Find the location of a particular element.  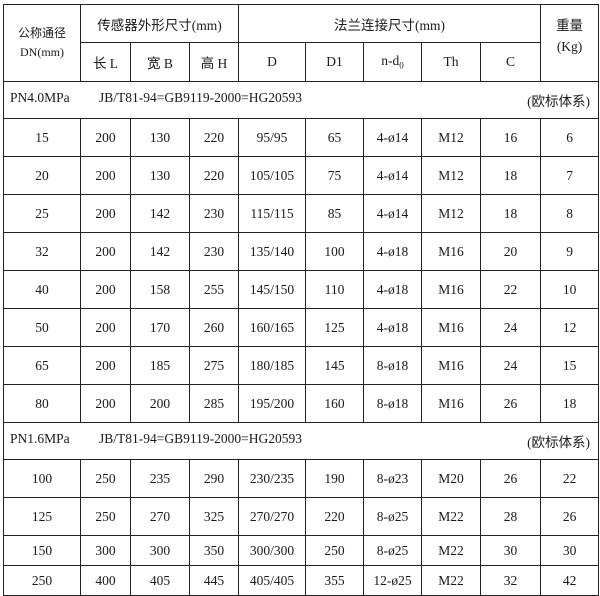

cell-d: 95/95 is located at coordinates (272, 137).